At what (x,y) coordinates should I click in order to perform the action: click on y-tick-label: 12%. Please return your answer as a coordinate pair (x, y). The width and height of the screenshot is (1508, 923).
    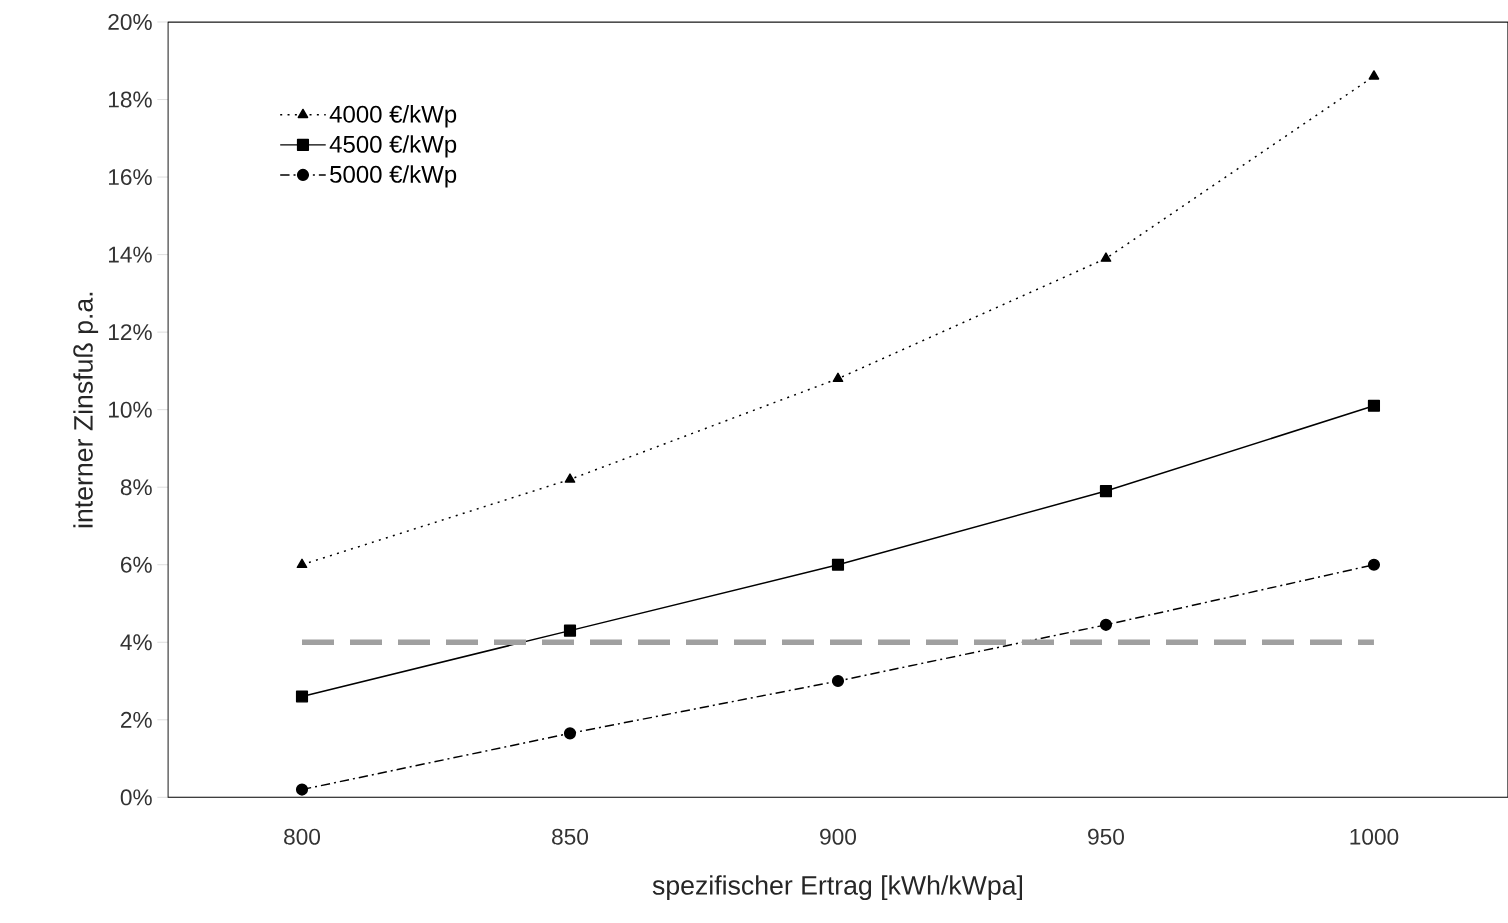
    Looking at the image, I should click on (130, 332).